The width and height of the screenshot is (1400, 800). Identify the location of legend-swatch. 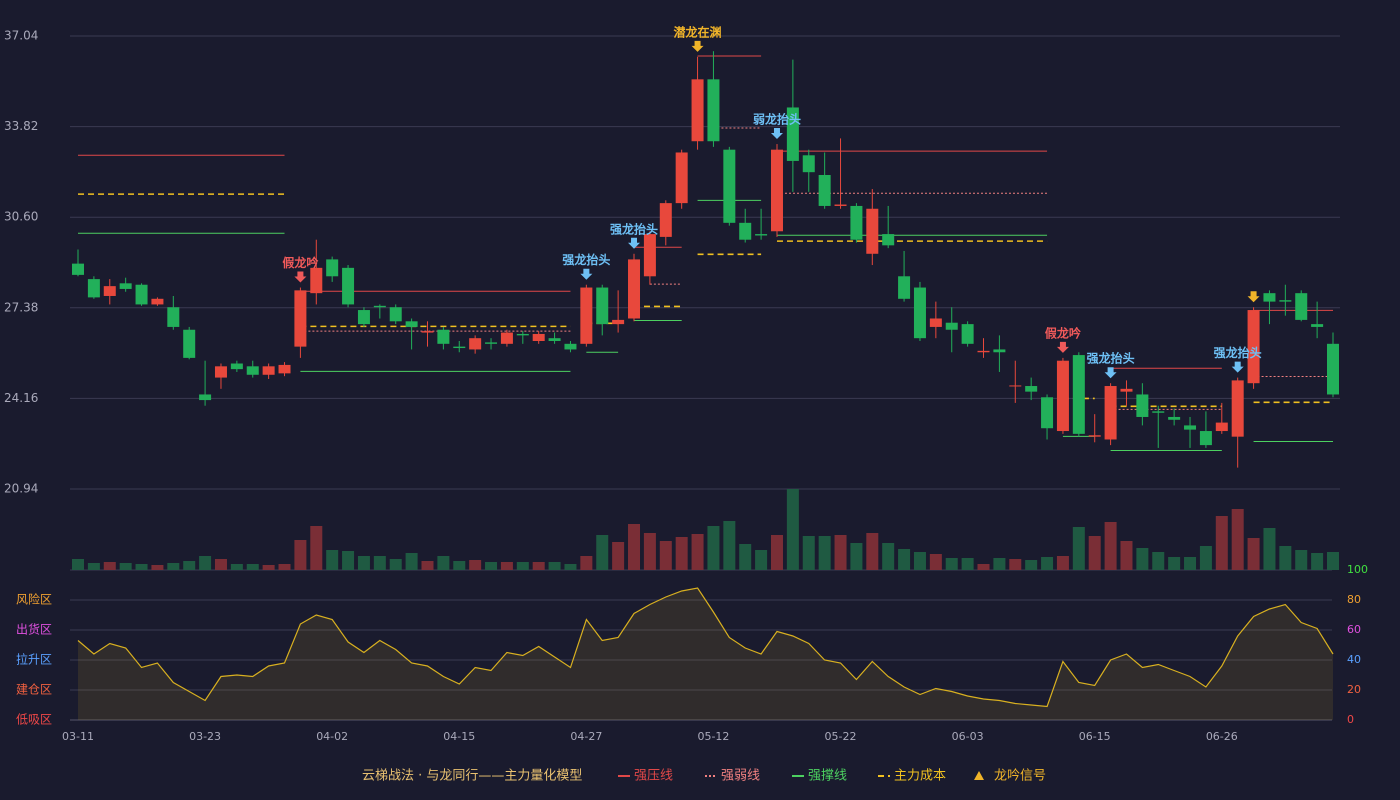
(979, 775).